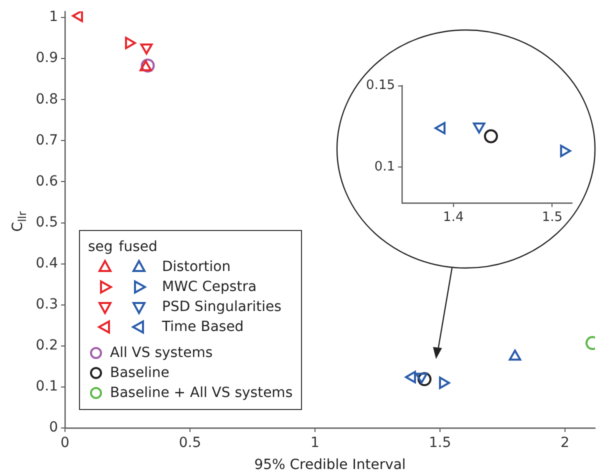 The width and height of the screenshot is (603, 474). What do you see at coordinates (19, 221) in the screenshot?
I see `y-axis-title: Cllr` at bounding box center [19, 221].